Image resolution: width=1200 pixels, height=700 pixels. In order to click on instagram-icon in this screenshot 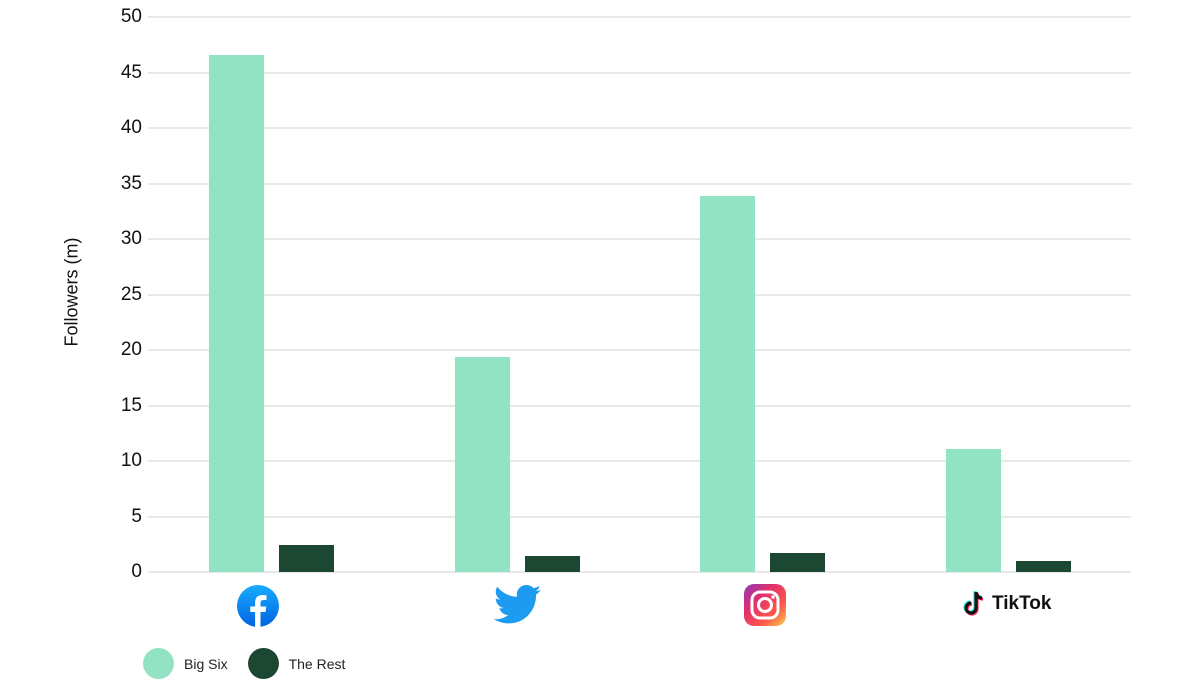, I will do `click(765, 605)`.